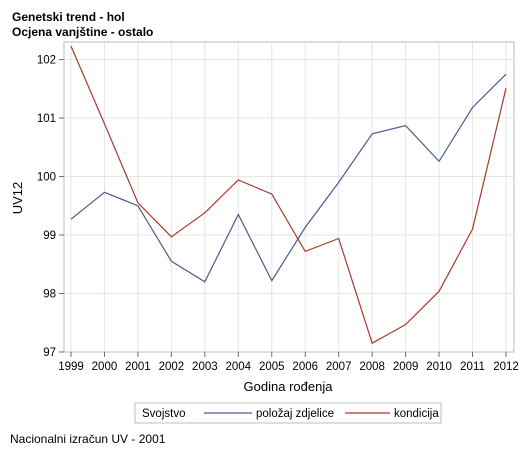 Image resolution: width=529 pixels, height=454 pixels. Describe the element at coordinates (46, 119) in the screenshot. I see `y-tick-label: 101` at that location.